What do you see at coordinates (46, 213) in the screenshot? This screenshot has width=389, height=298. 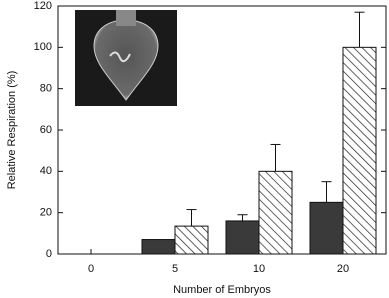 I see `y-tick-label: 20` at bounding box center [46, 213].